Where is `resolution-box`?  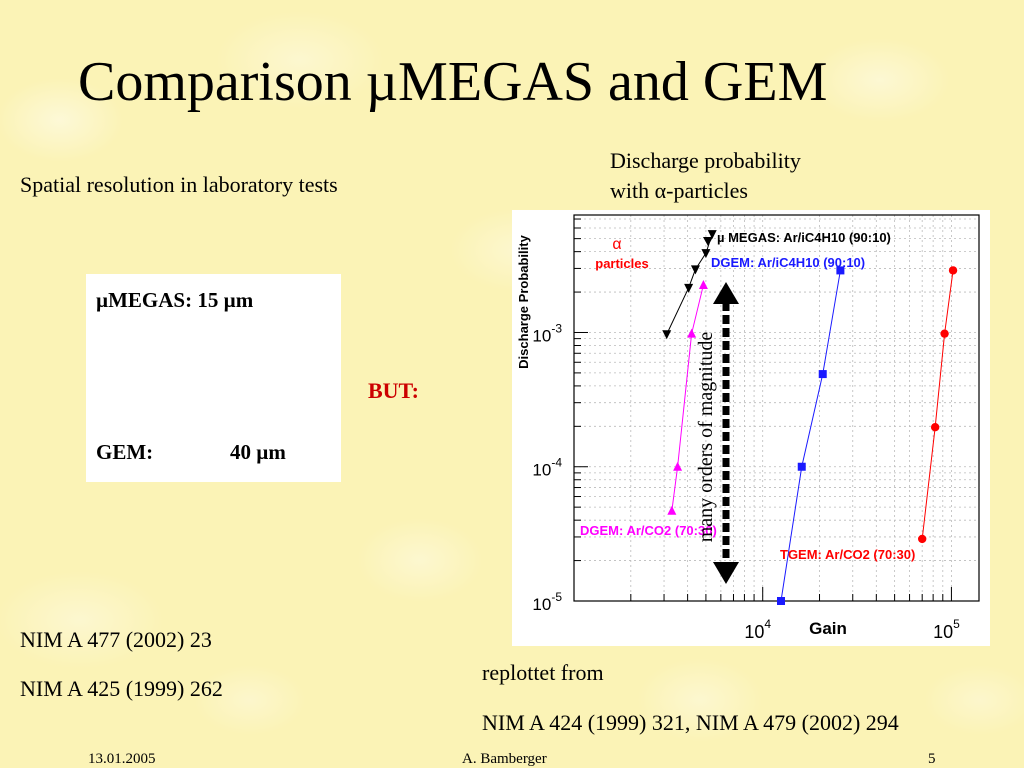 resolution-box is located at coordinates (213, 378).